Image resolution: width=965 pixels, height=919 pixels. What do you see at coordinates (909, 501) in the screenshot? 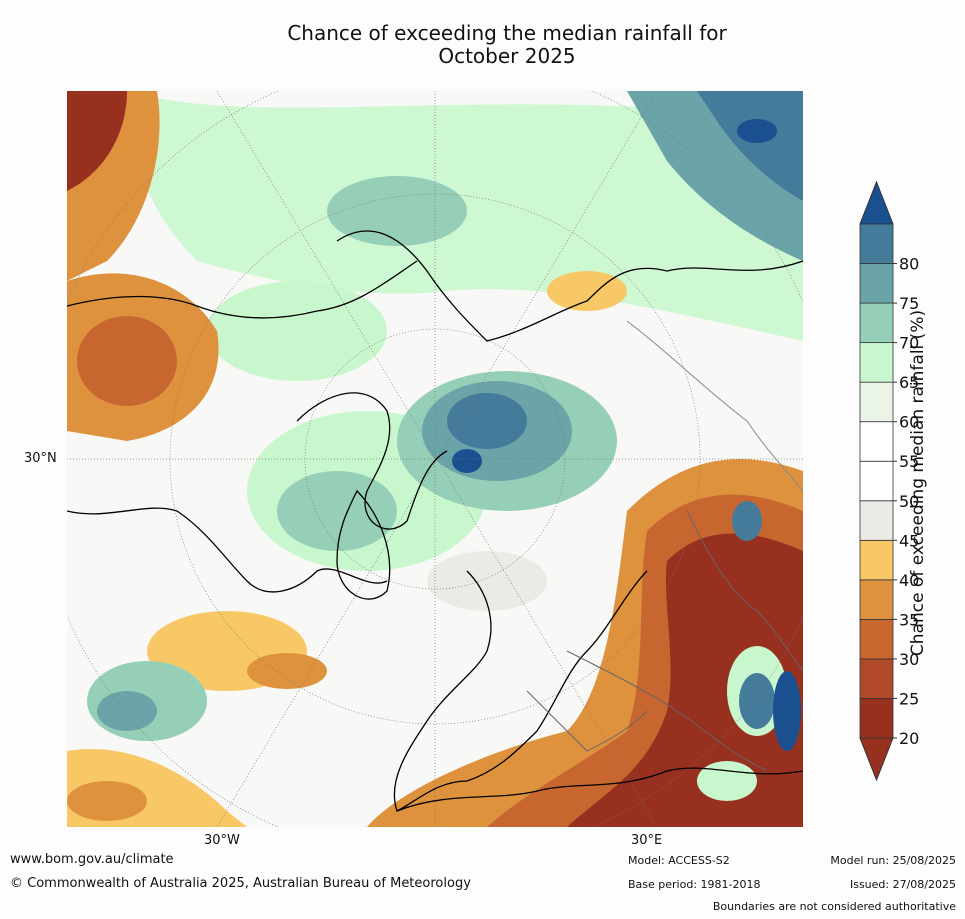
I see `colorbar-tick-label: 50` at bounding box center [909, 501].